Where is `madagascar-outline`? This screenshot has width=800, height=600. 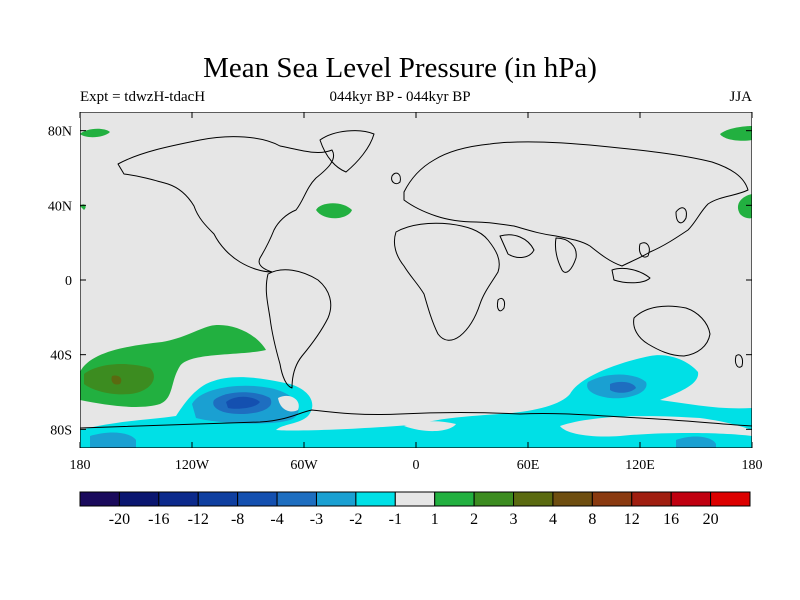
madagascar-outline is located at coordinates (501, 304).